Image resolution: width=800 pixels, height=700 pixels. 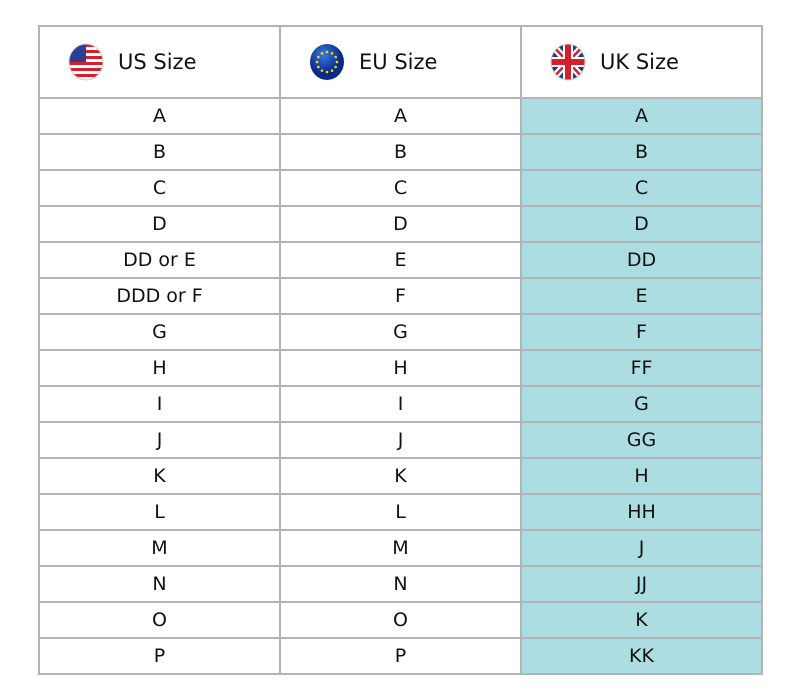 What do you see at coordinates (327, 62) in the screenshot?
I see `eu-flag-icon` at bounding box center [327, 62].